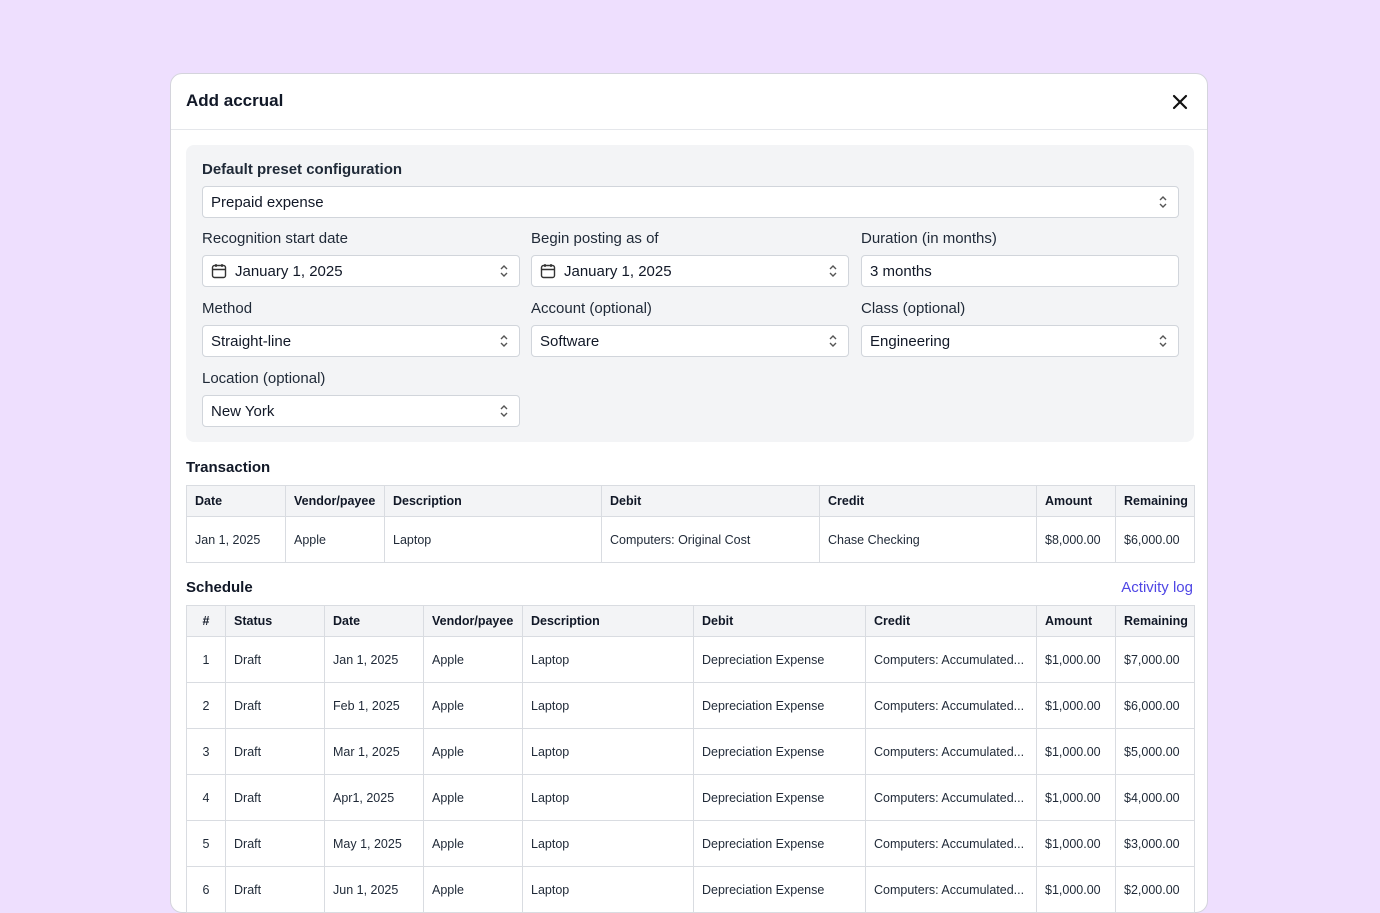  I want to click on table-cell: $8,000.00, so click(1076, 539).